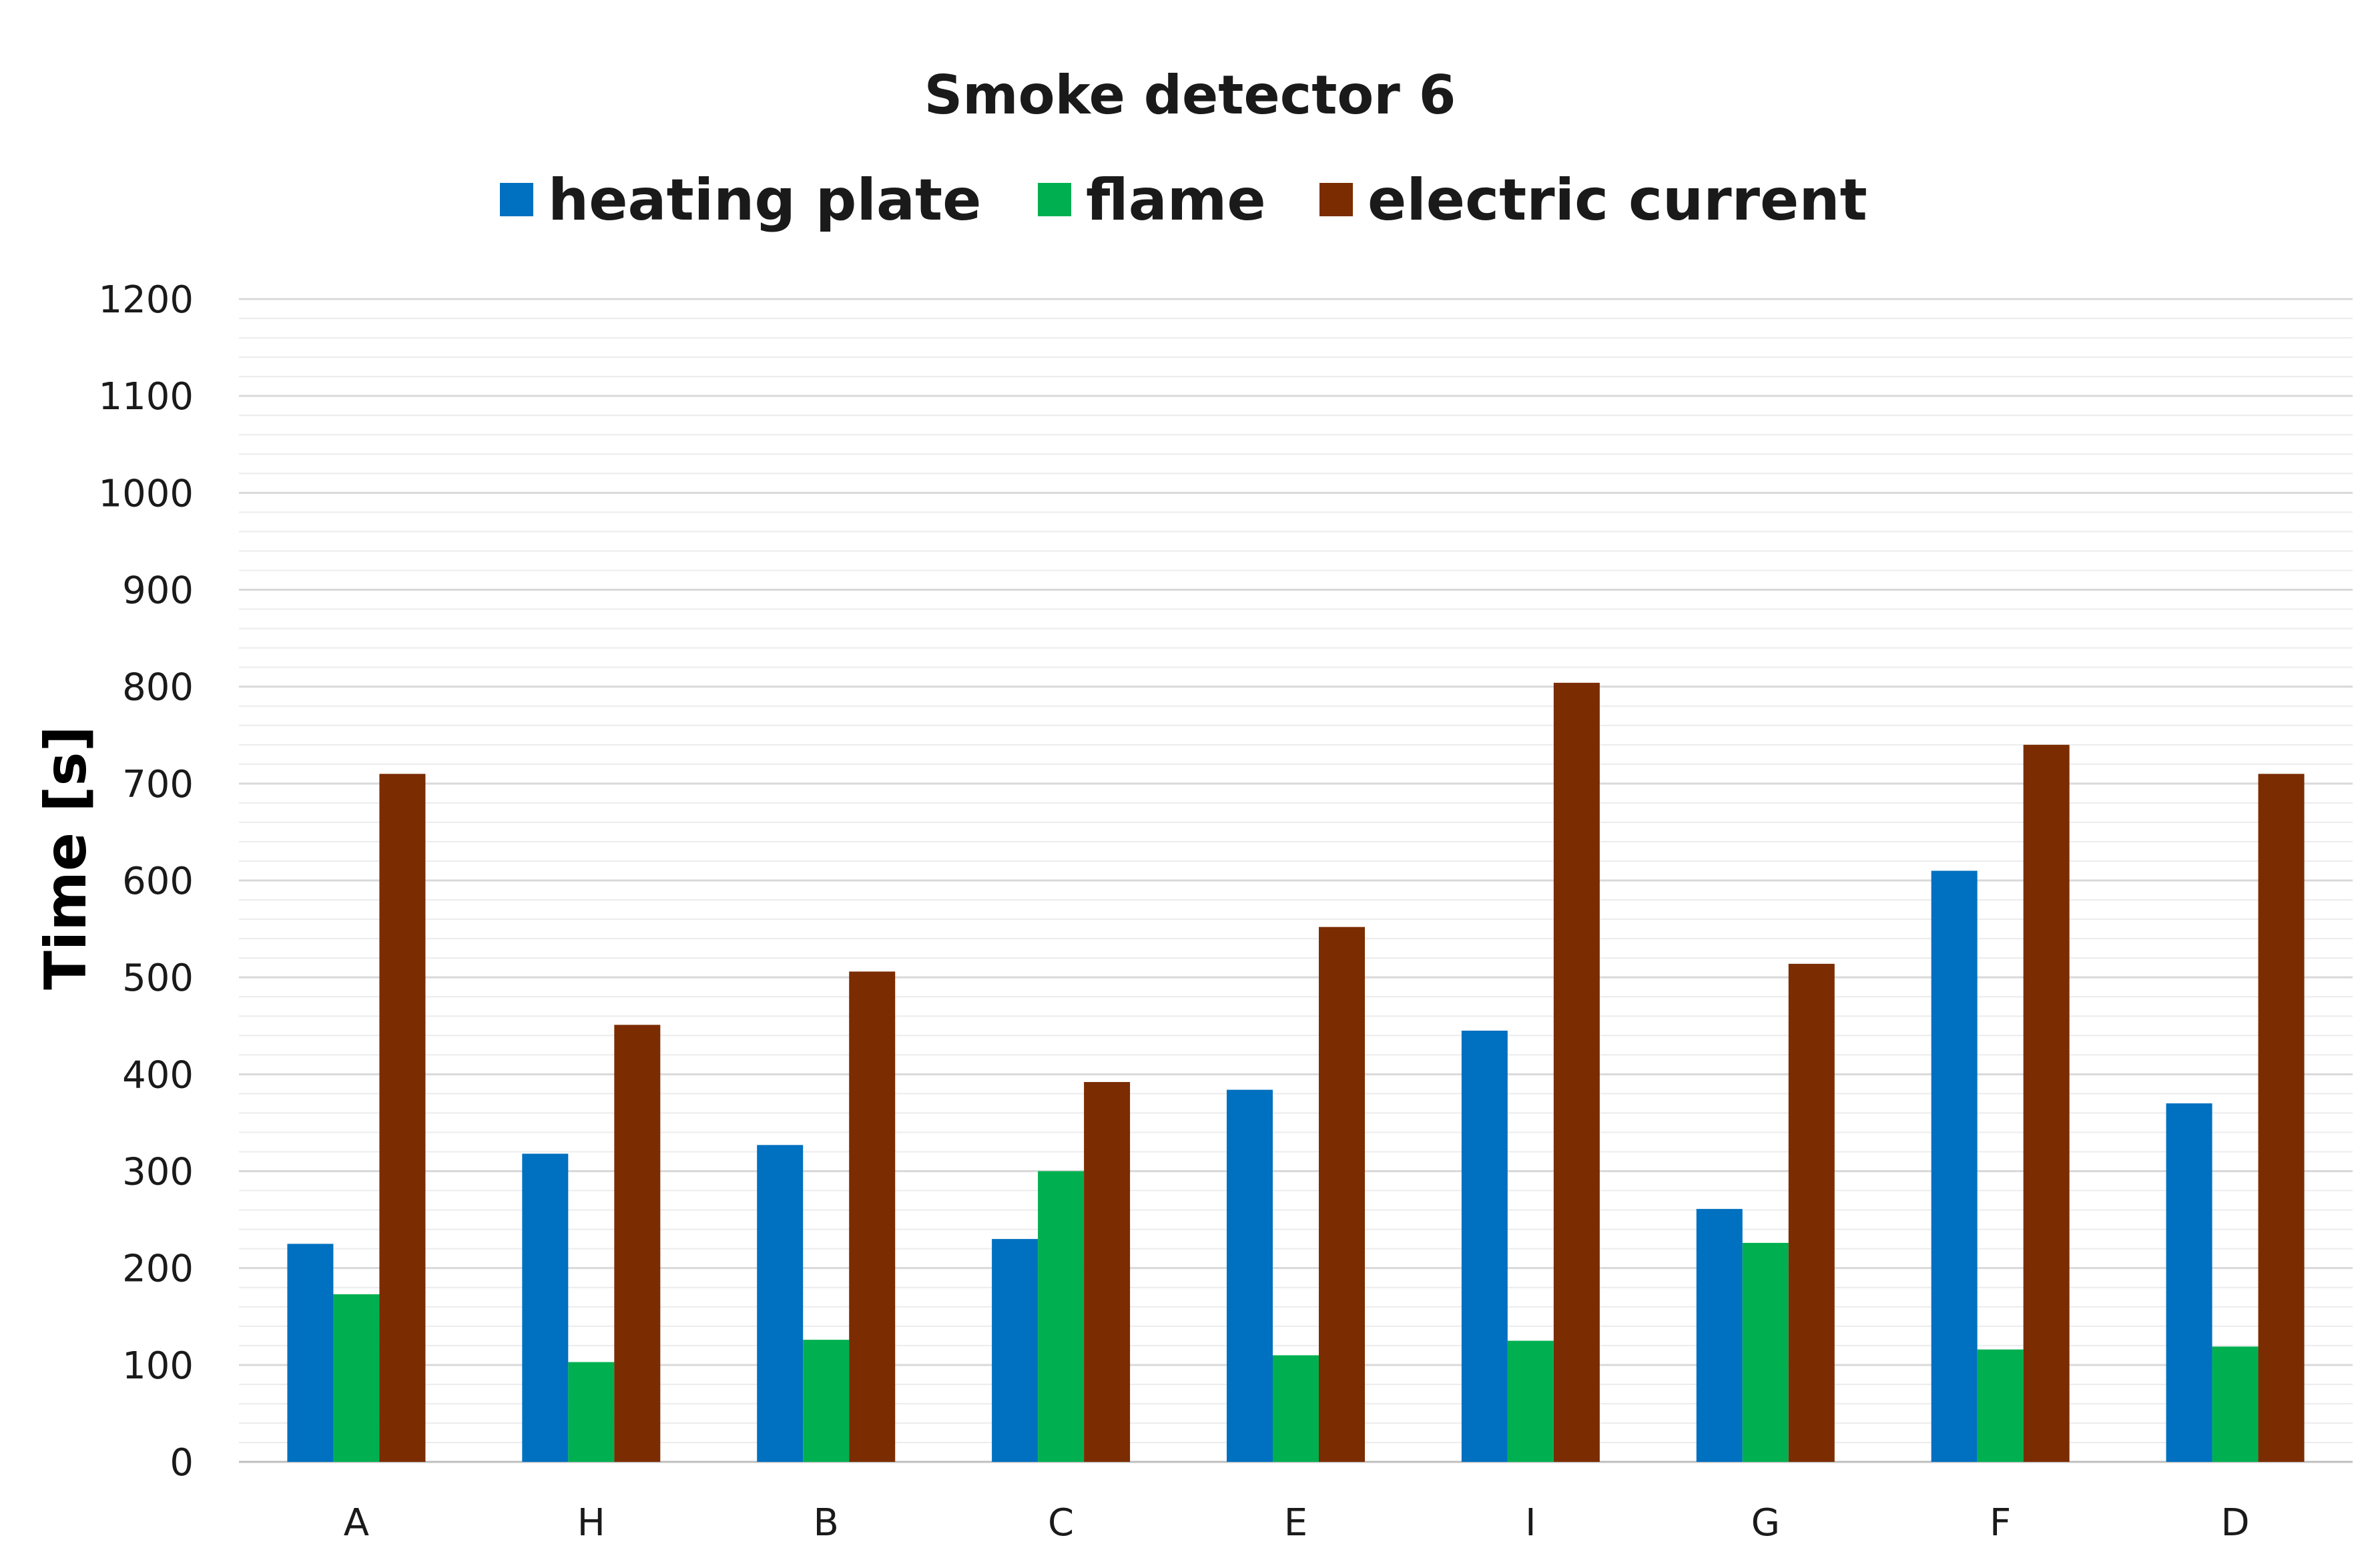 Image resolution: width=2380 pixels, height=1560 pixels. I want to click on bar-heating-plate-B, so click(780, 1303).